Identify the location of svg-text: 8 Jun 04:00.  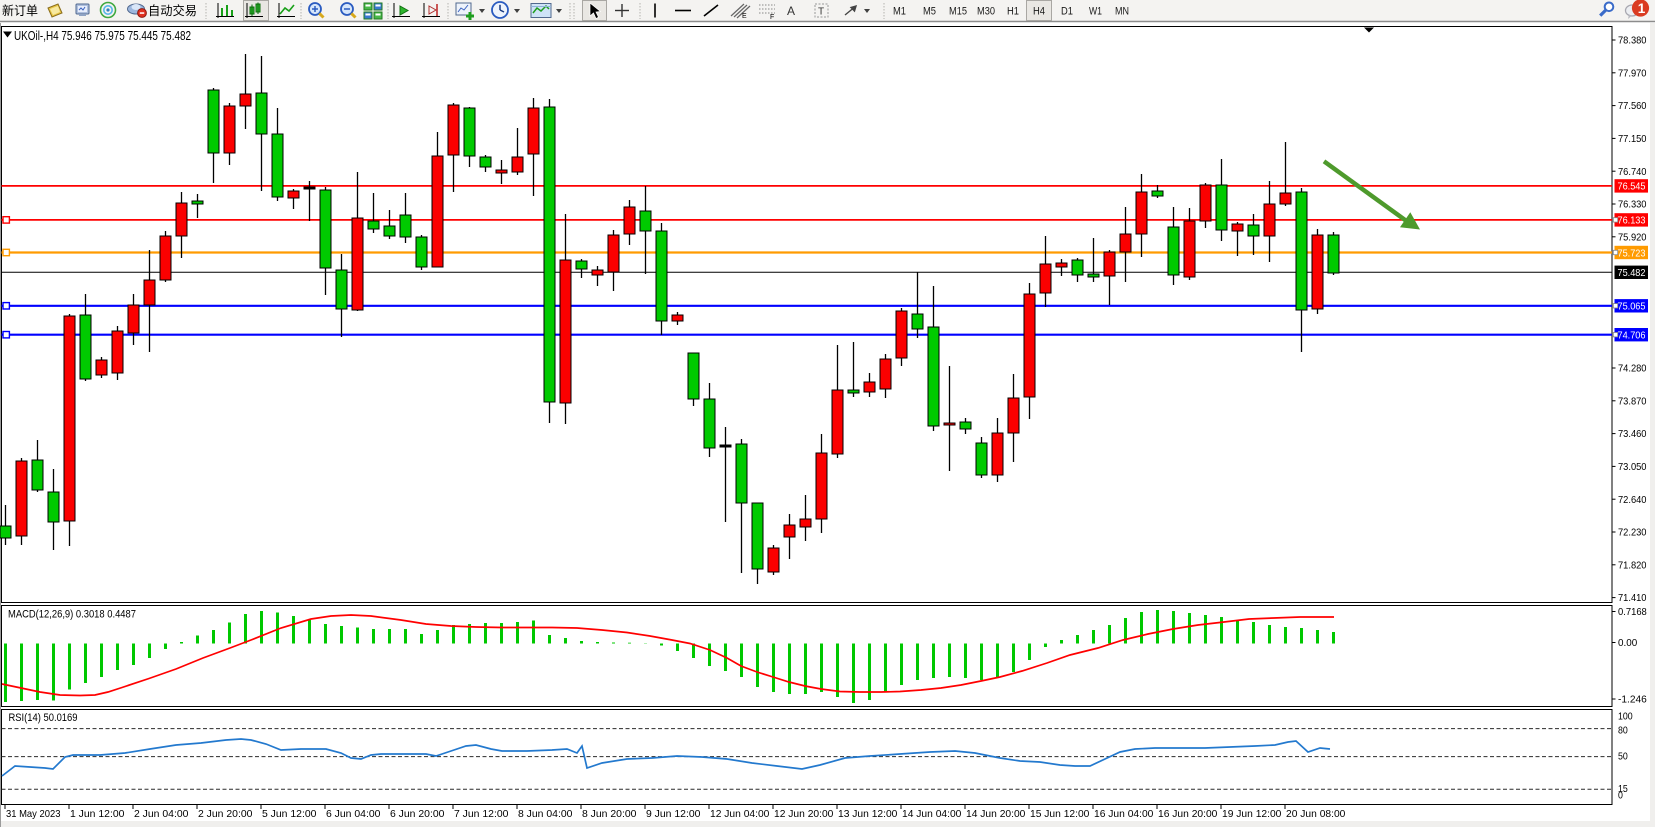
(545, 814).